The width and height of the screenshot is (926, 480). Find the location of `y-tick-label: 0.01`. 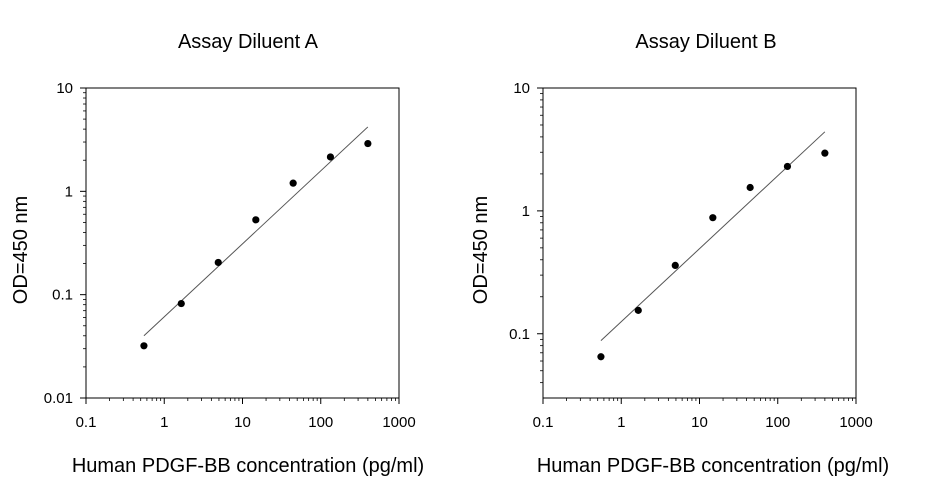

y-tick-label: 0.01 is located at coordinates (58, 398).